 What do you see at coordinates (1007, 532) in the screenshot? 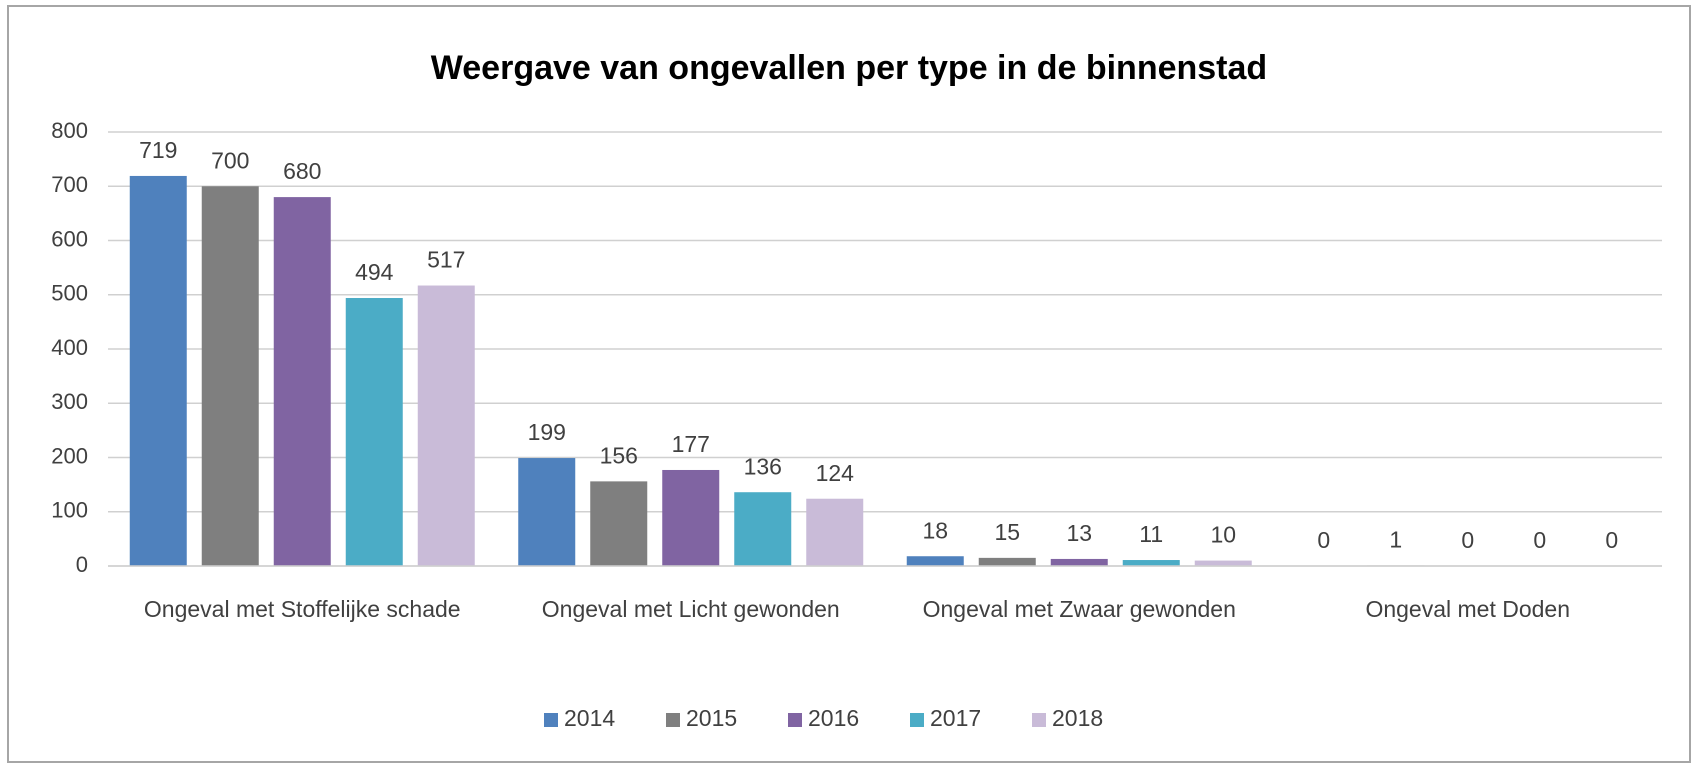
I see `data-label: 15` at bounding box center [1007, 532].